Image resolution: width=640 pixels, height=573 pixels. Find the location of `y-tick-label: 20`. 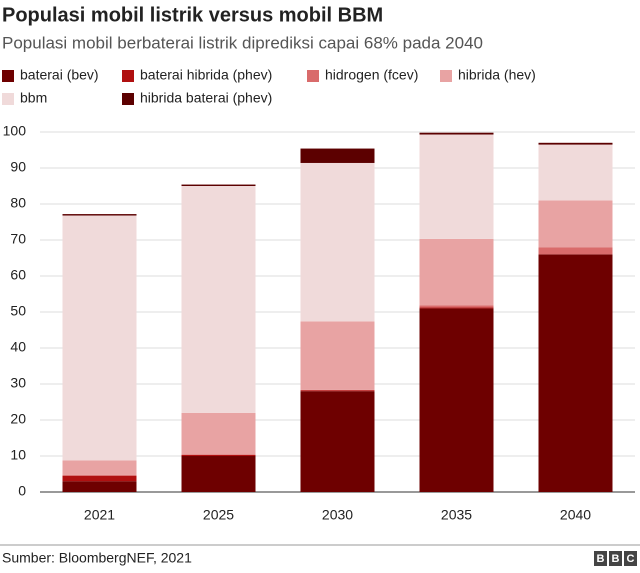

y-tick-label: 20 is located at coordinates (18, 419).